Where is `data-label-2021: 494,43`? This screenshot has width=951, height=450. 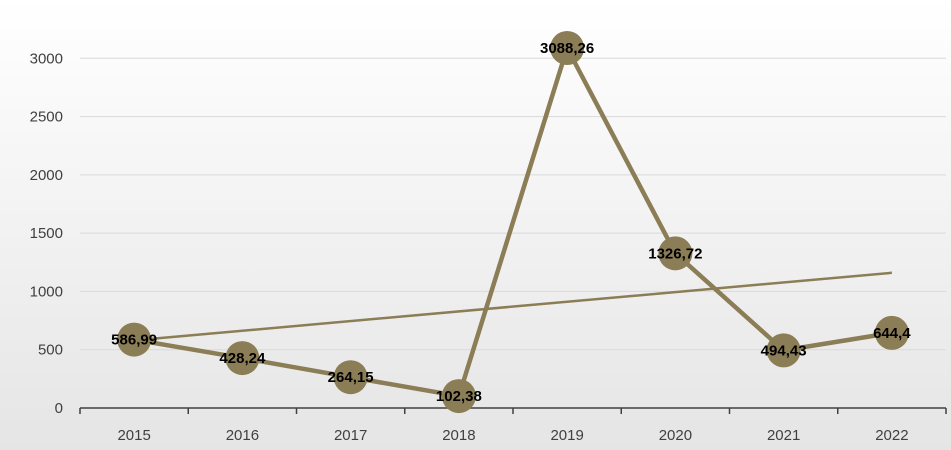
data-label-2021: 494,43 is located at coordinates (784, 350).